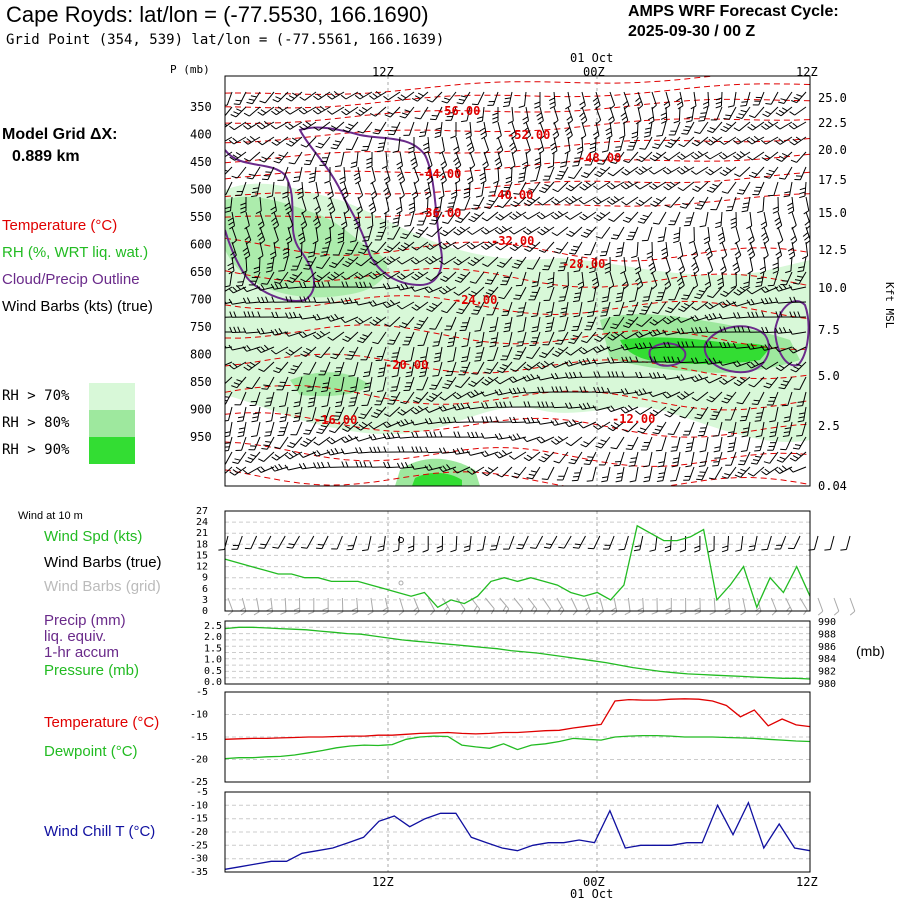 This screenshot has height=900, width=900. I want to click on temperature-contour, so click(517, 249).